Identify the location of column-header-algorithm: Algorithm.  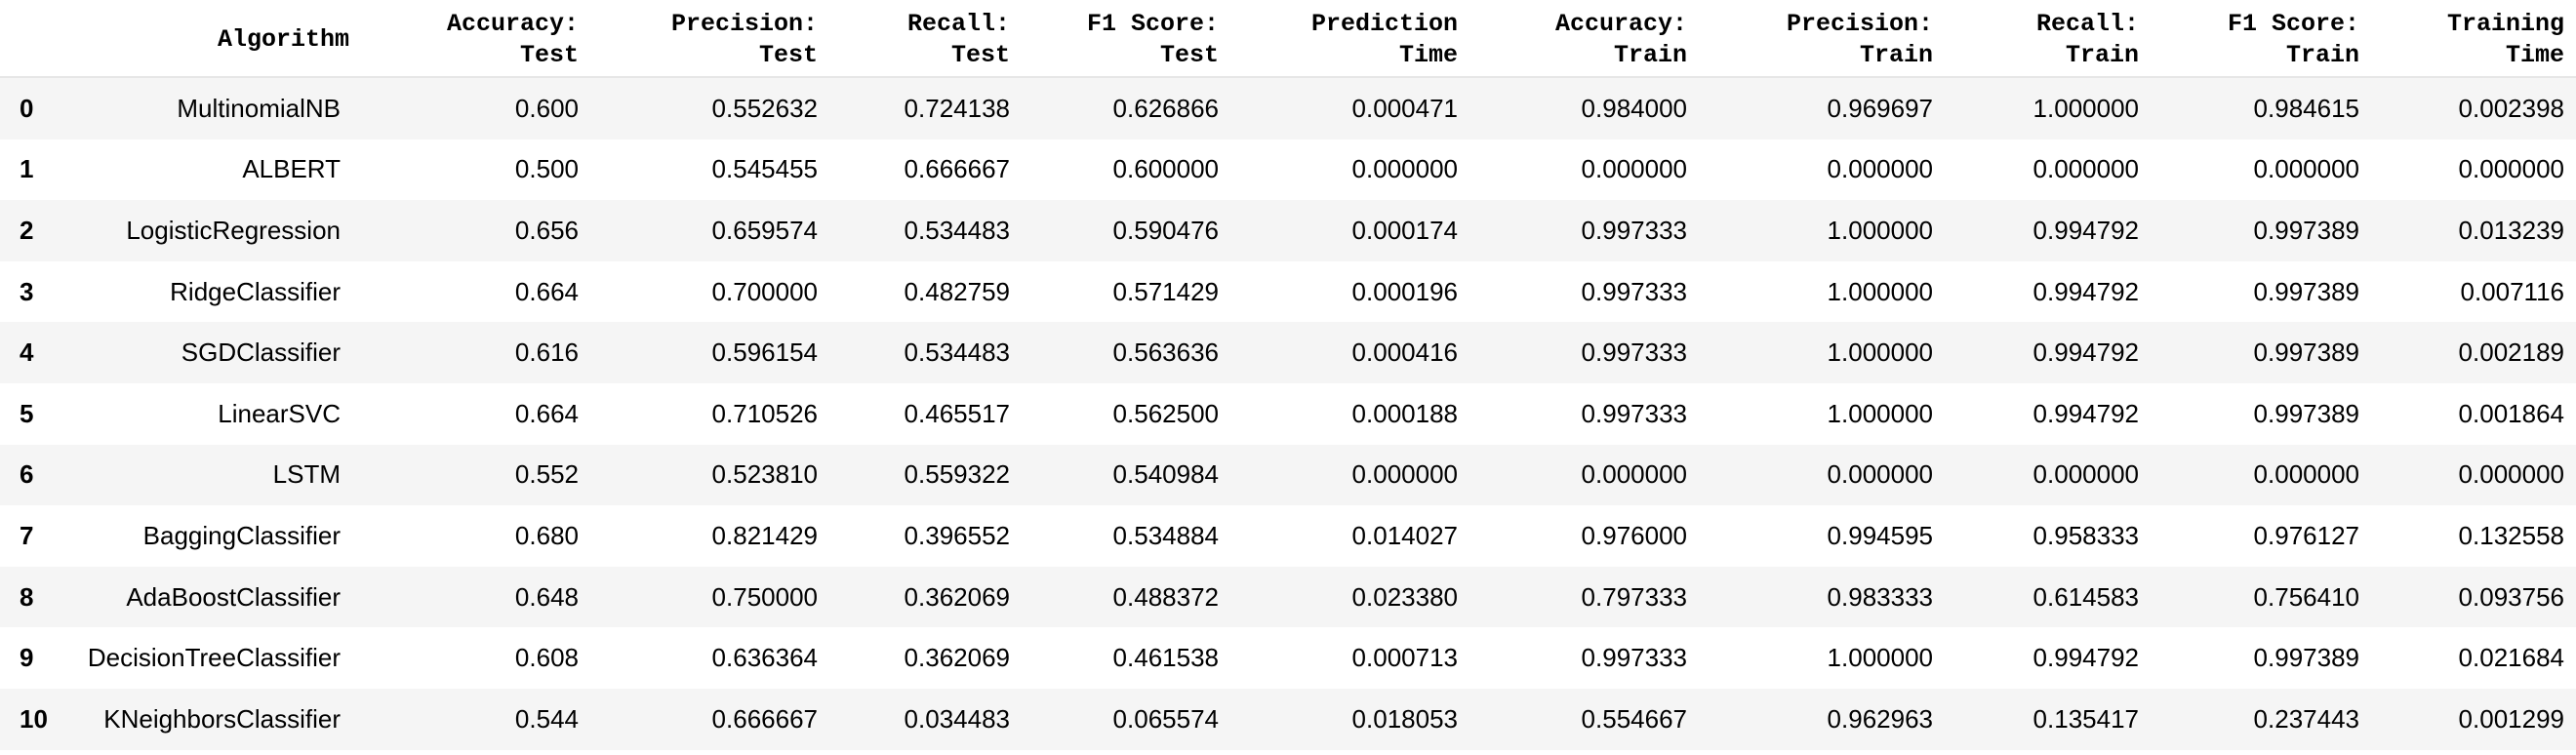
(210, 39).